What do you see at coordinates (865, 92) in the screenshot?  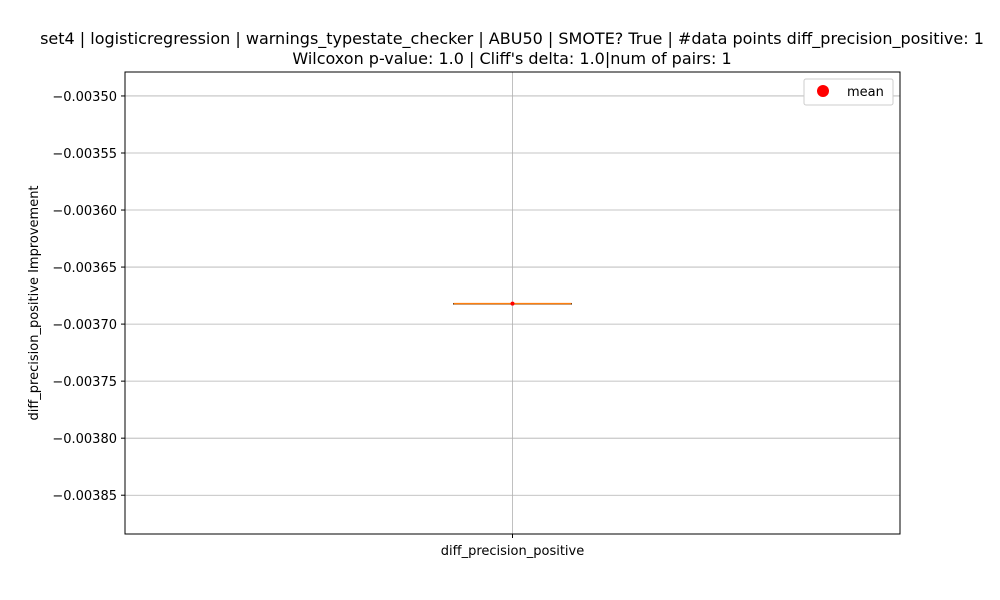 I see `legend-mean-label: mean` at bounding box center [865, 92].